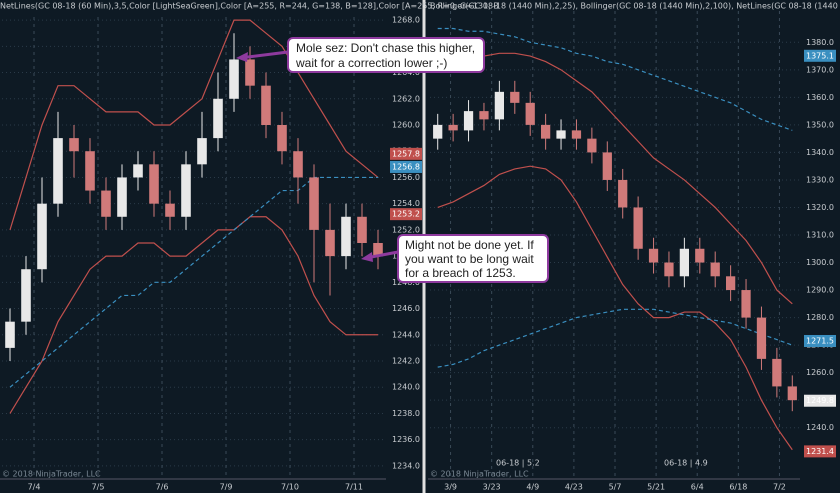 The height and width of the screenshot is (493, 840). I want to click on price-marker-label: 1249.8, so click(820, 400).